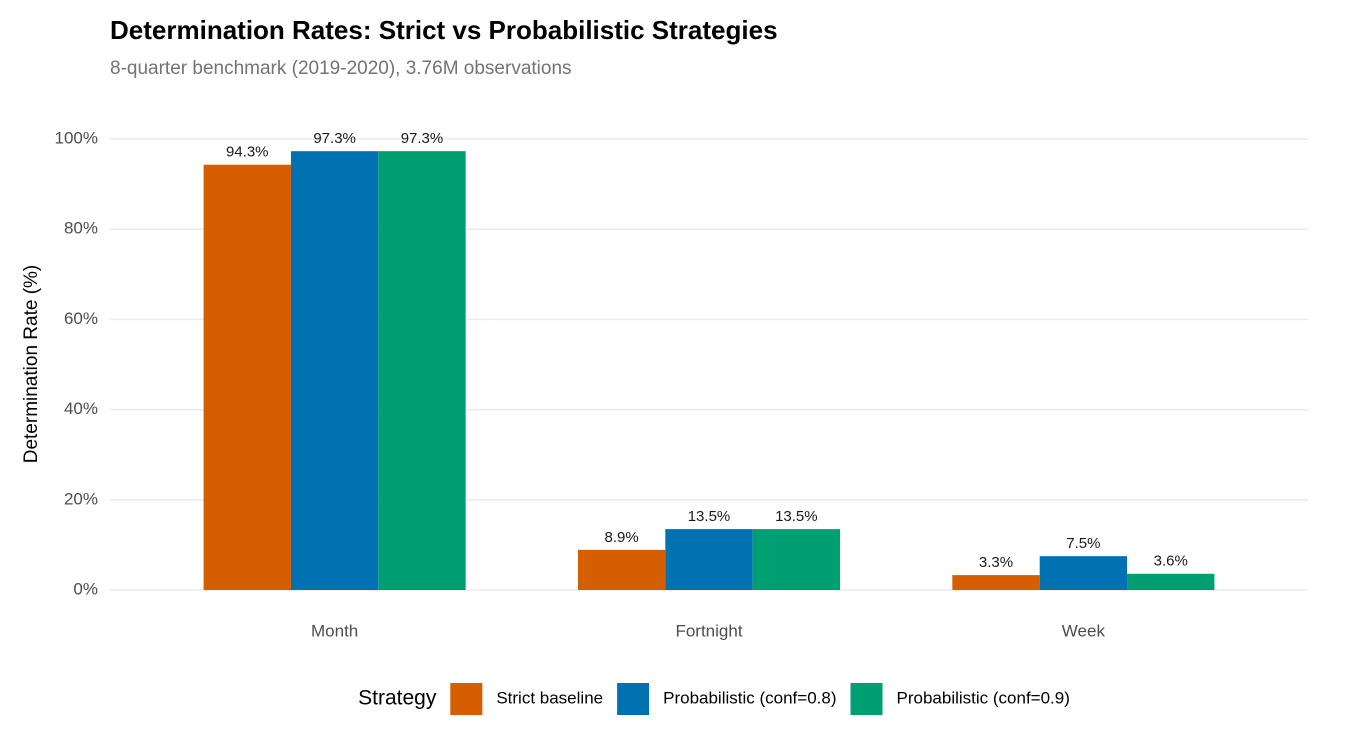 Image resolution: width=1350 pixels, height=750 pixels. Describe the element at coordinates (996, 562) in the screenshot. I see `data-label: 3.3%` at that location.